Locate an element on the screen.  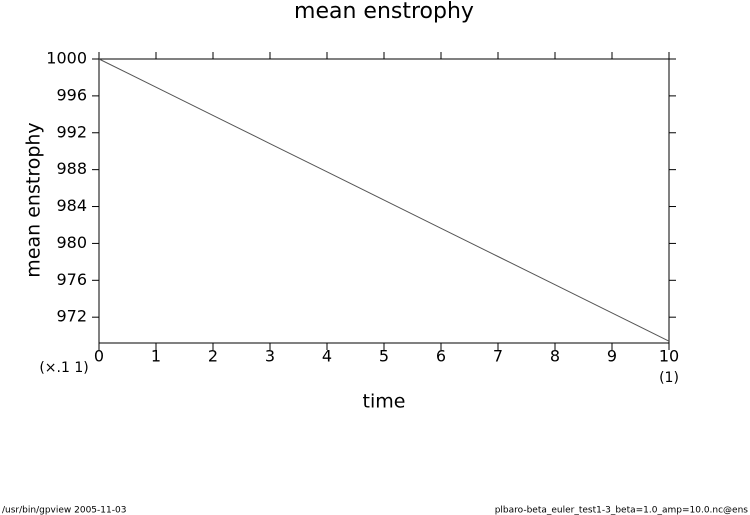
x-unit-note: (×.1 1) is located at coordinates (63, 368).